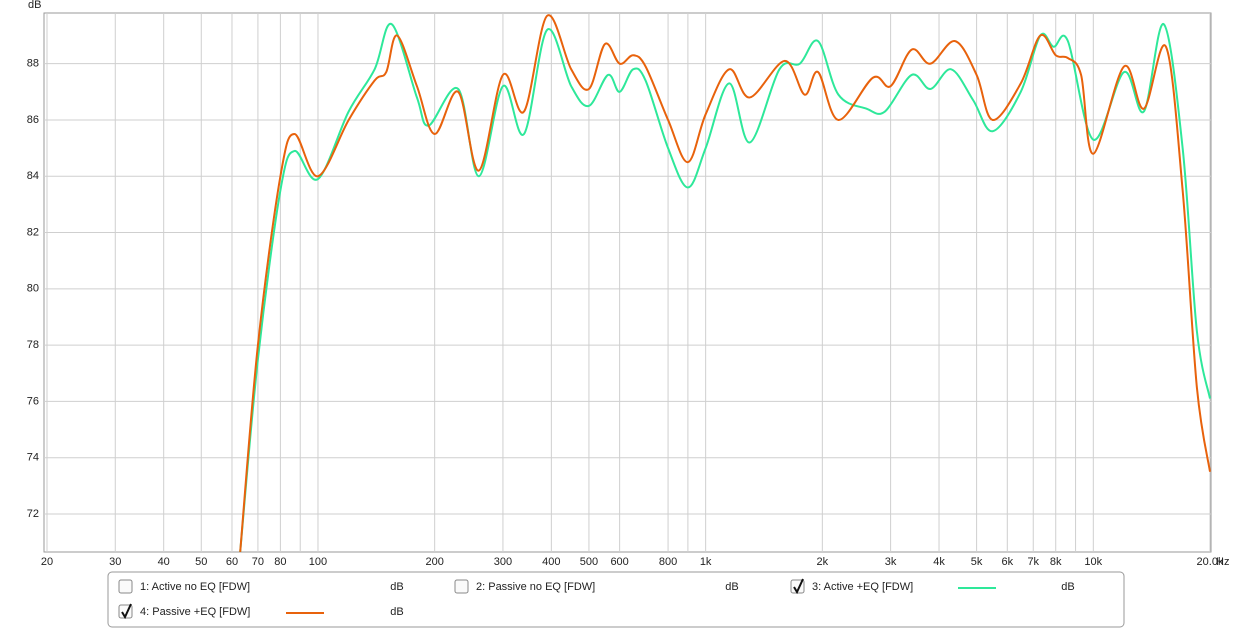 Image resolution: width=1233 pixels, height=629 pixels. Describe the element at coordinates (1093, 562) in the screenshot. I see `x-tick-label: 10k` at that location.